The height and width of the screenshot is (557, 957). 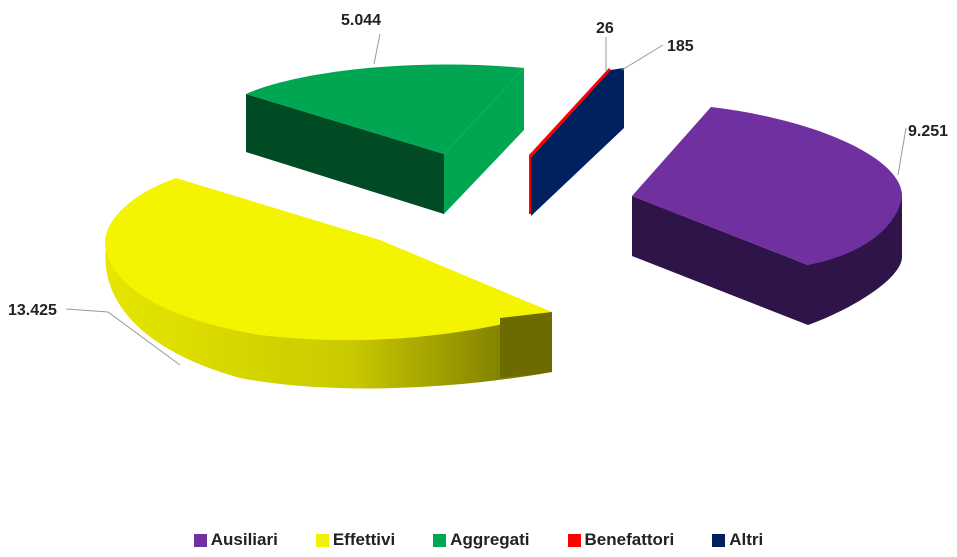 I want to click on legend-swatch-ausiliari, so click(x=200, y=540).